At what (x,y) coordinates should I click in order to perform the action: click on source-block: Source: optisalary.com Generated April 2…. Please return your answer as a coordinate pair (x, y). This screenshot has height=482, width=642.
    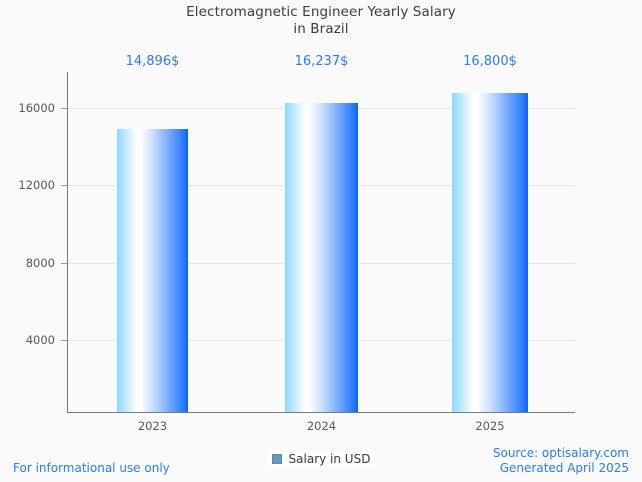
    Looking at the image, I should click on (561, 461).